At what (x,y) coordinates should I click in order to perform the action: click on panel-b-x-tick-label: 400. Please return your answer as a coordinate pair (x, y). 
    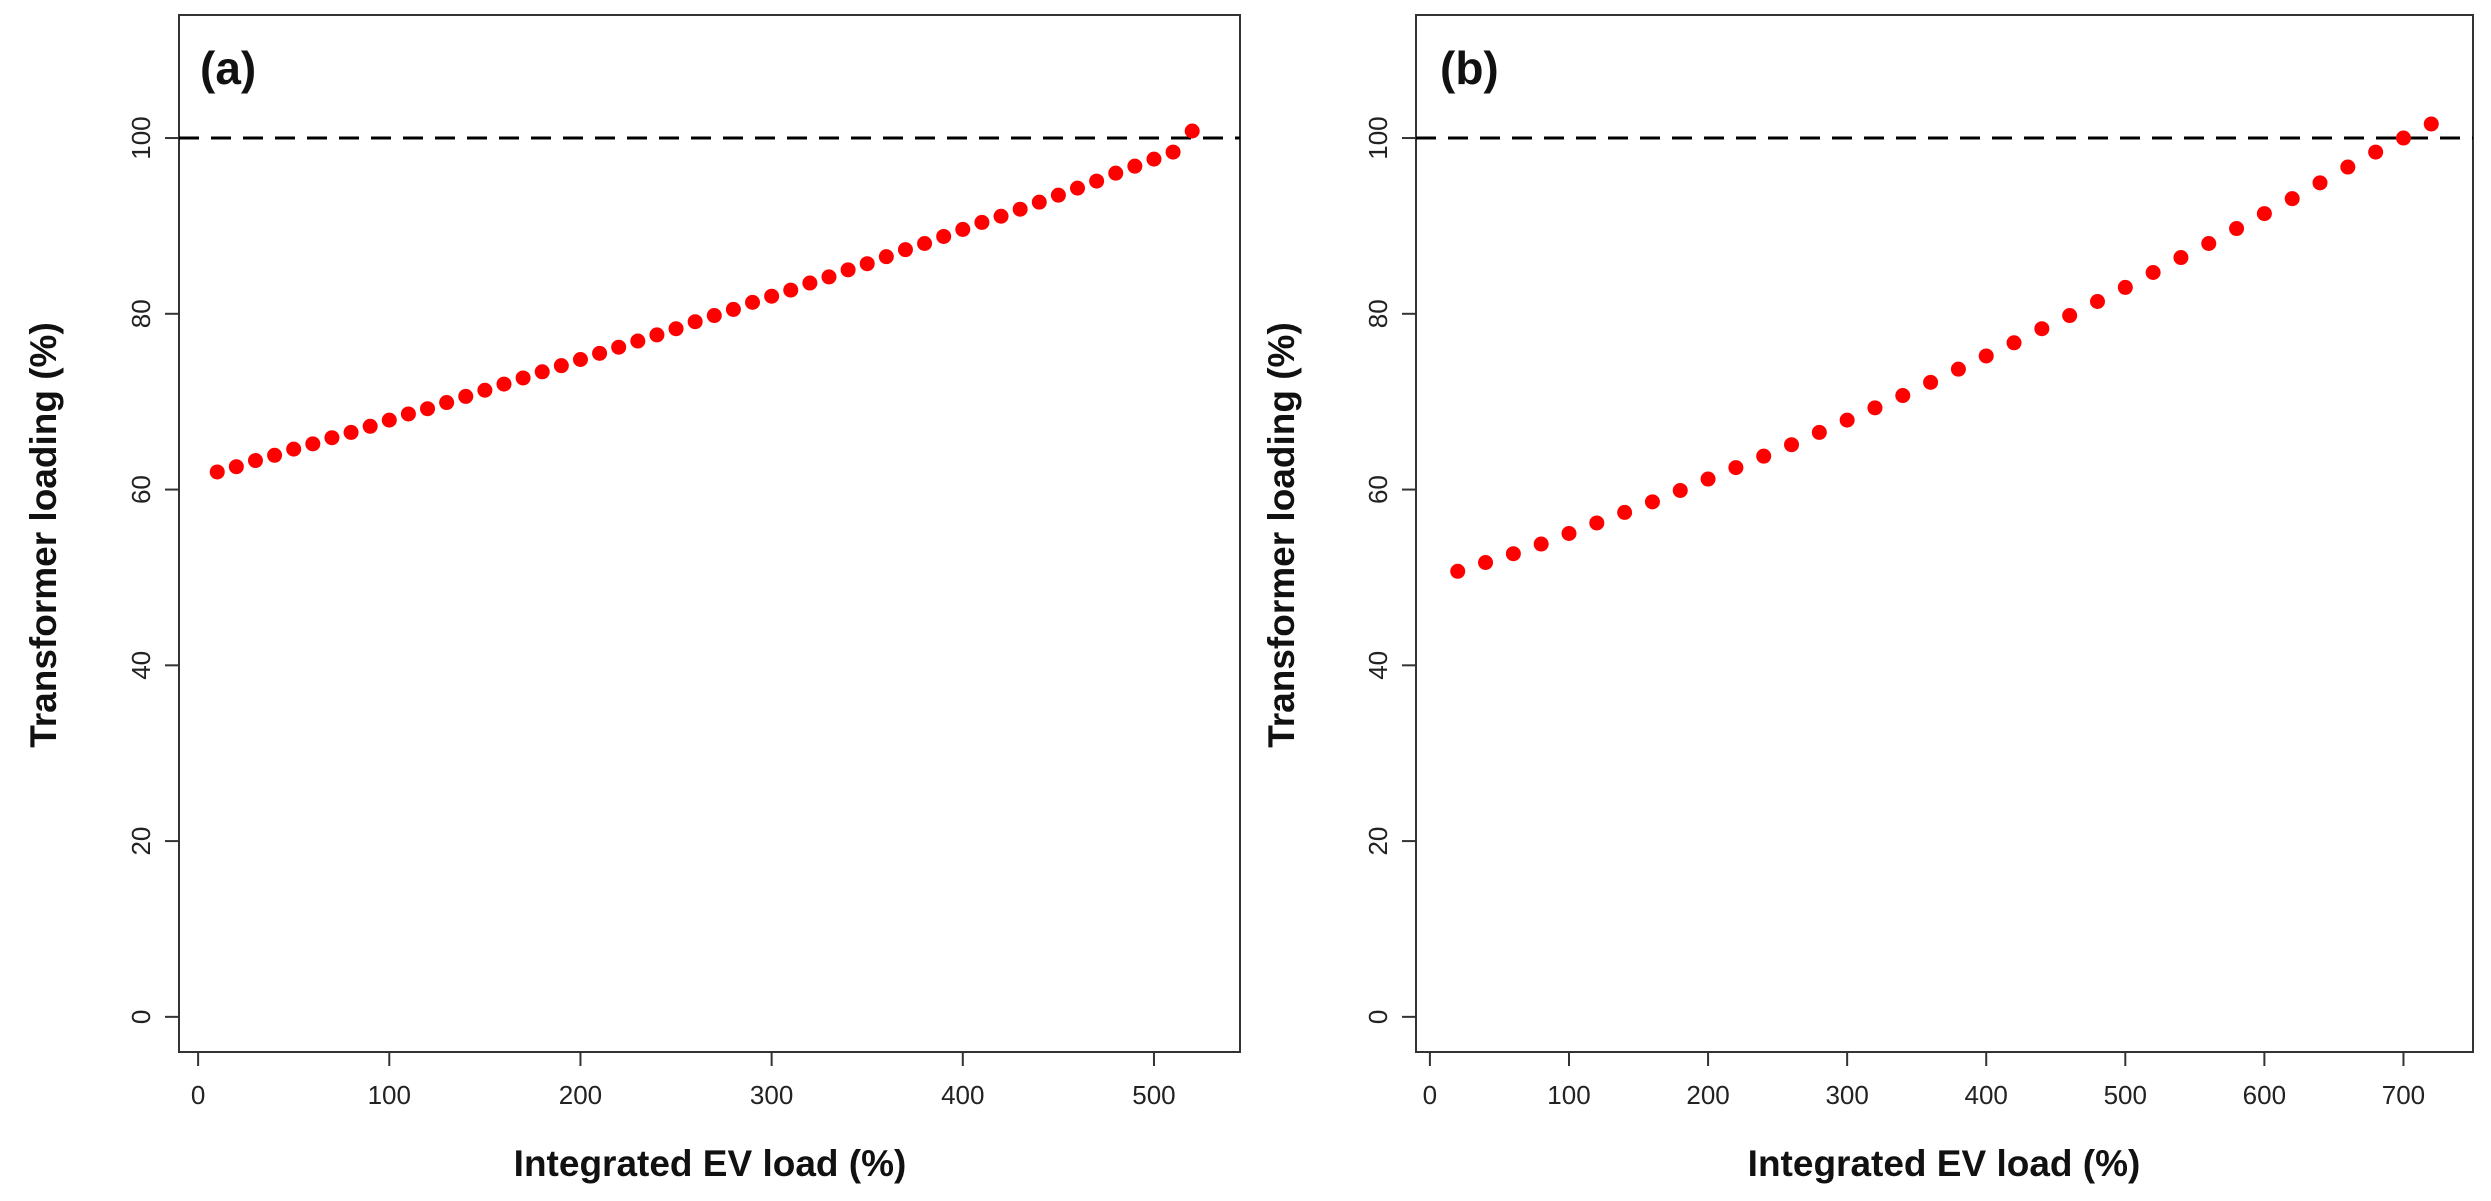
    Looking at the image, I should click on (1986, 1095).